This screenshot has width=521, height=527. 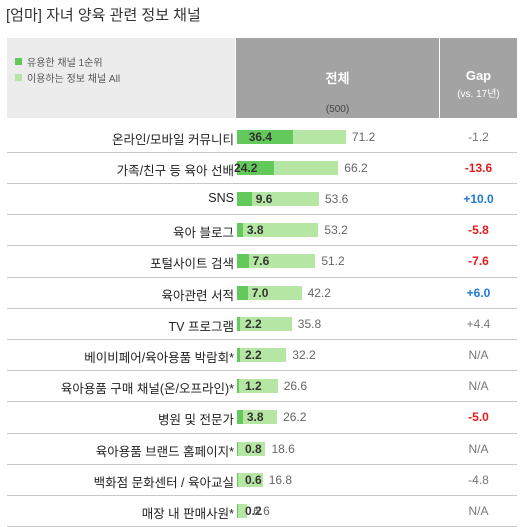 I want to click on value-label-all: 53.6, so click(x=337, y=199).